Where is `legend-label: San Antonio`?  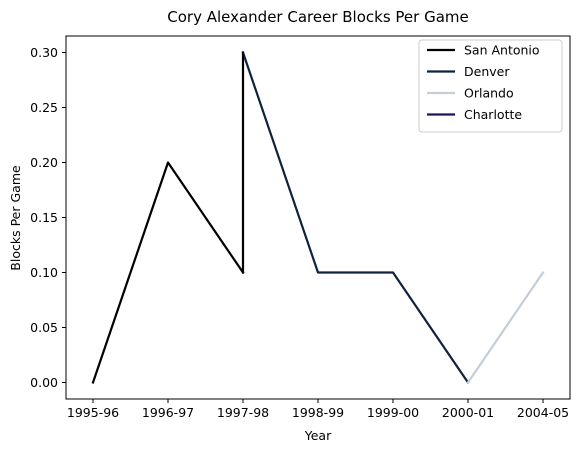
legend-label: San Antonio is located at coordinates (502, 50).